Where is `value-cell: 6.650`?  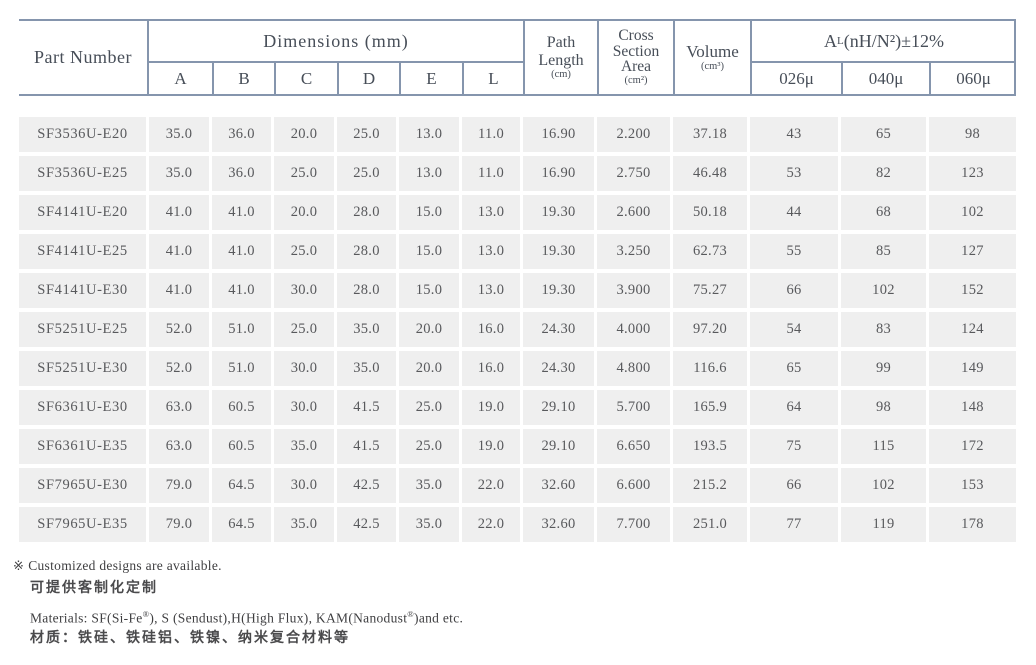
value-cell: 6.650 is located at coordinates (635, 446).